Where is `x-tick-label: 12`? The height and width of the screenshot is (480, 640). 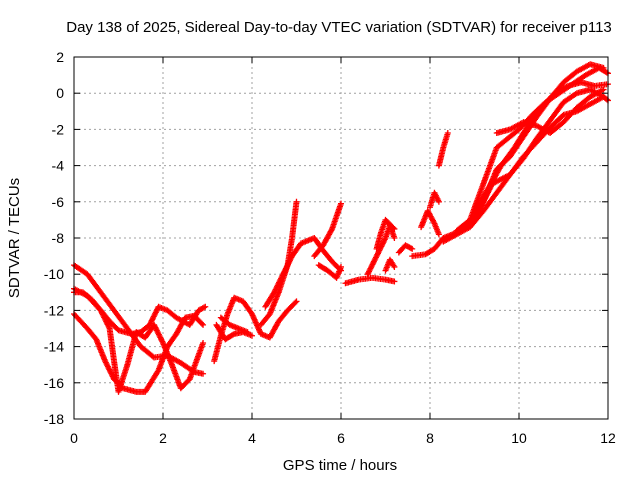 x-tick-label: 12 is located at coordinates (608, 438).